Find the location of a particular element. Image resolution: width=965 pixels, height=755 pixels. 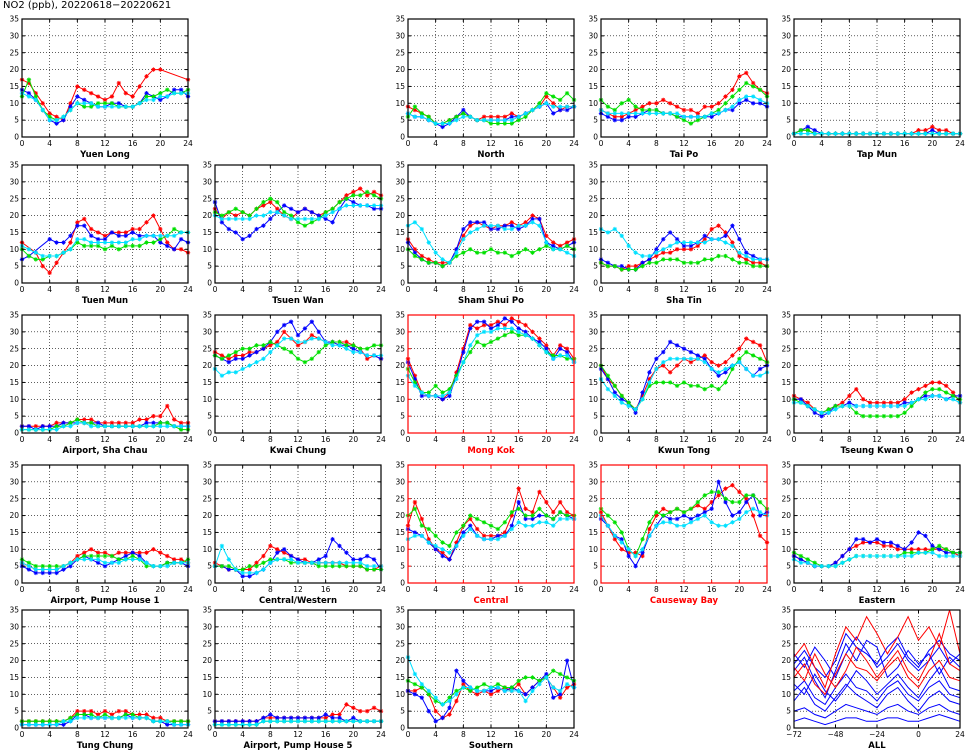

chart-panel-mong-kok: 0 5 10 15 20 25 30 35 0 4 8 12 16 20 24 Mong Kok is located at coordinates (487, 383).